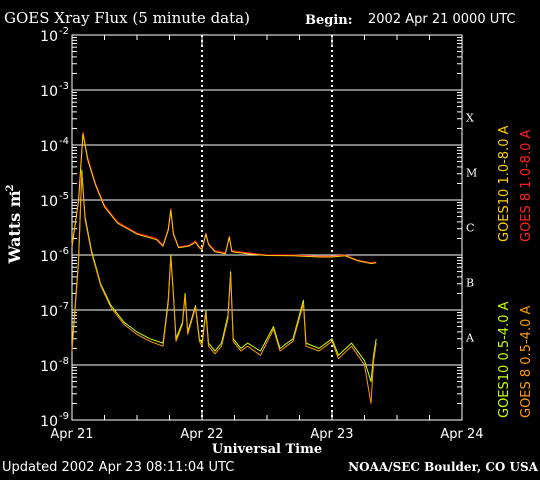 The height and width of the screenshot is (480, 540). Describe the element at coordinates (471, 173) in the screenshot. I see `flare-class-label: M` at that location.